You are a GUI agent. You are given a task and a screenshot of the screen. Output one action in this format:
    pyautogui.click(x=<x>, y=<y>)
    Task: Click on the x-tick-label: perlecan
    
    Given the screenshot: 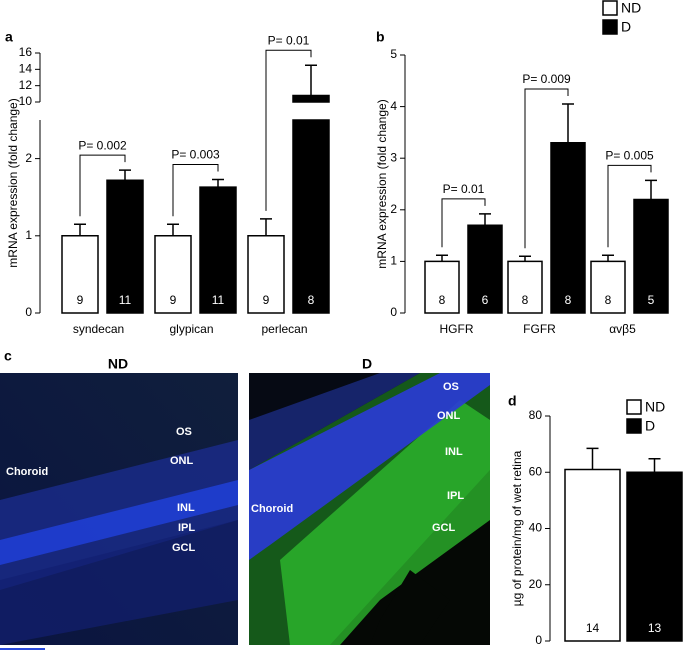 What is the action you would take?
    pyautogui.click(x=284, y=329)
    